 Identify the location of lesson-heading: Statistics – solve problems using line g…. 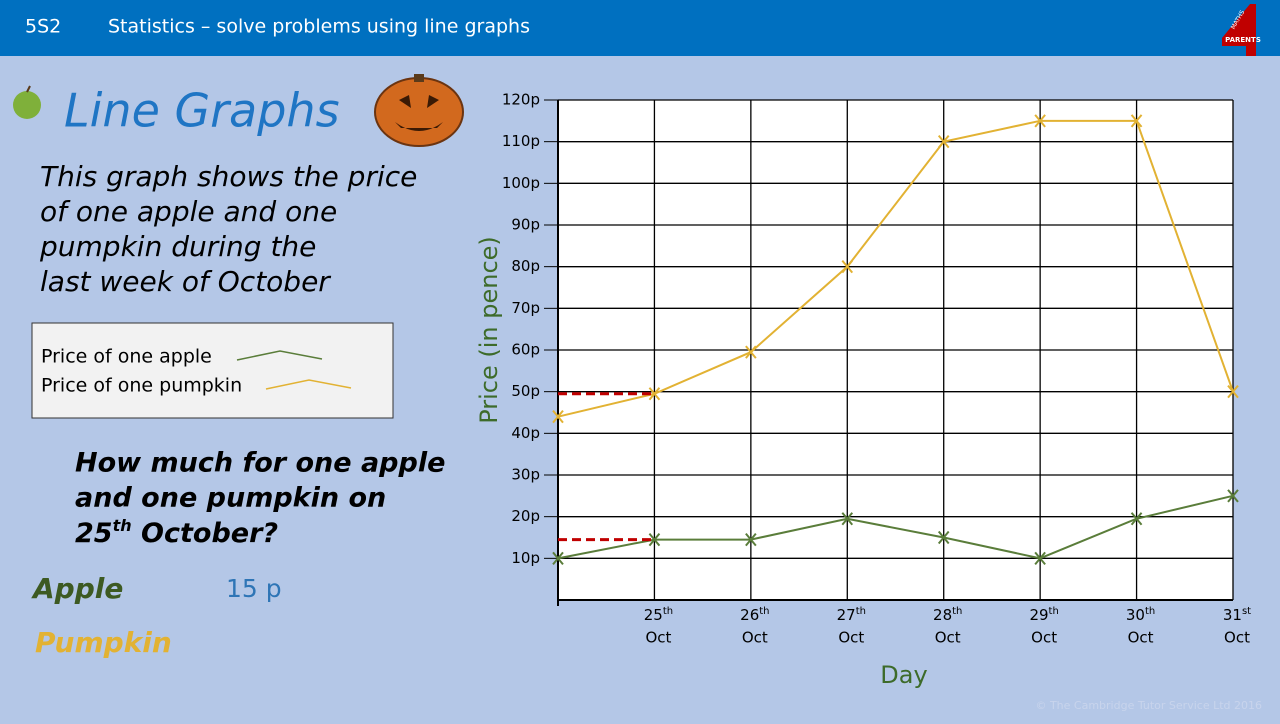
(319, 27).